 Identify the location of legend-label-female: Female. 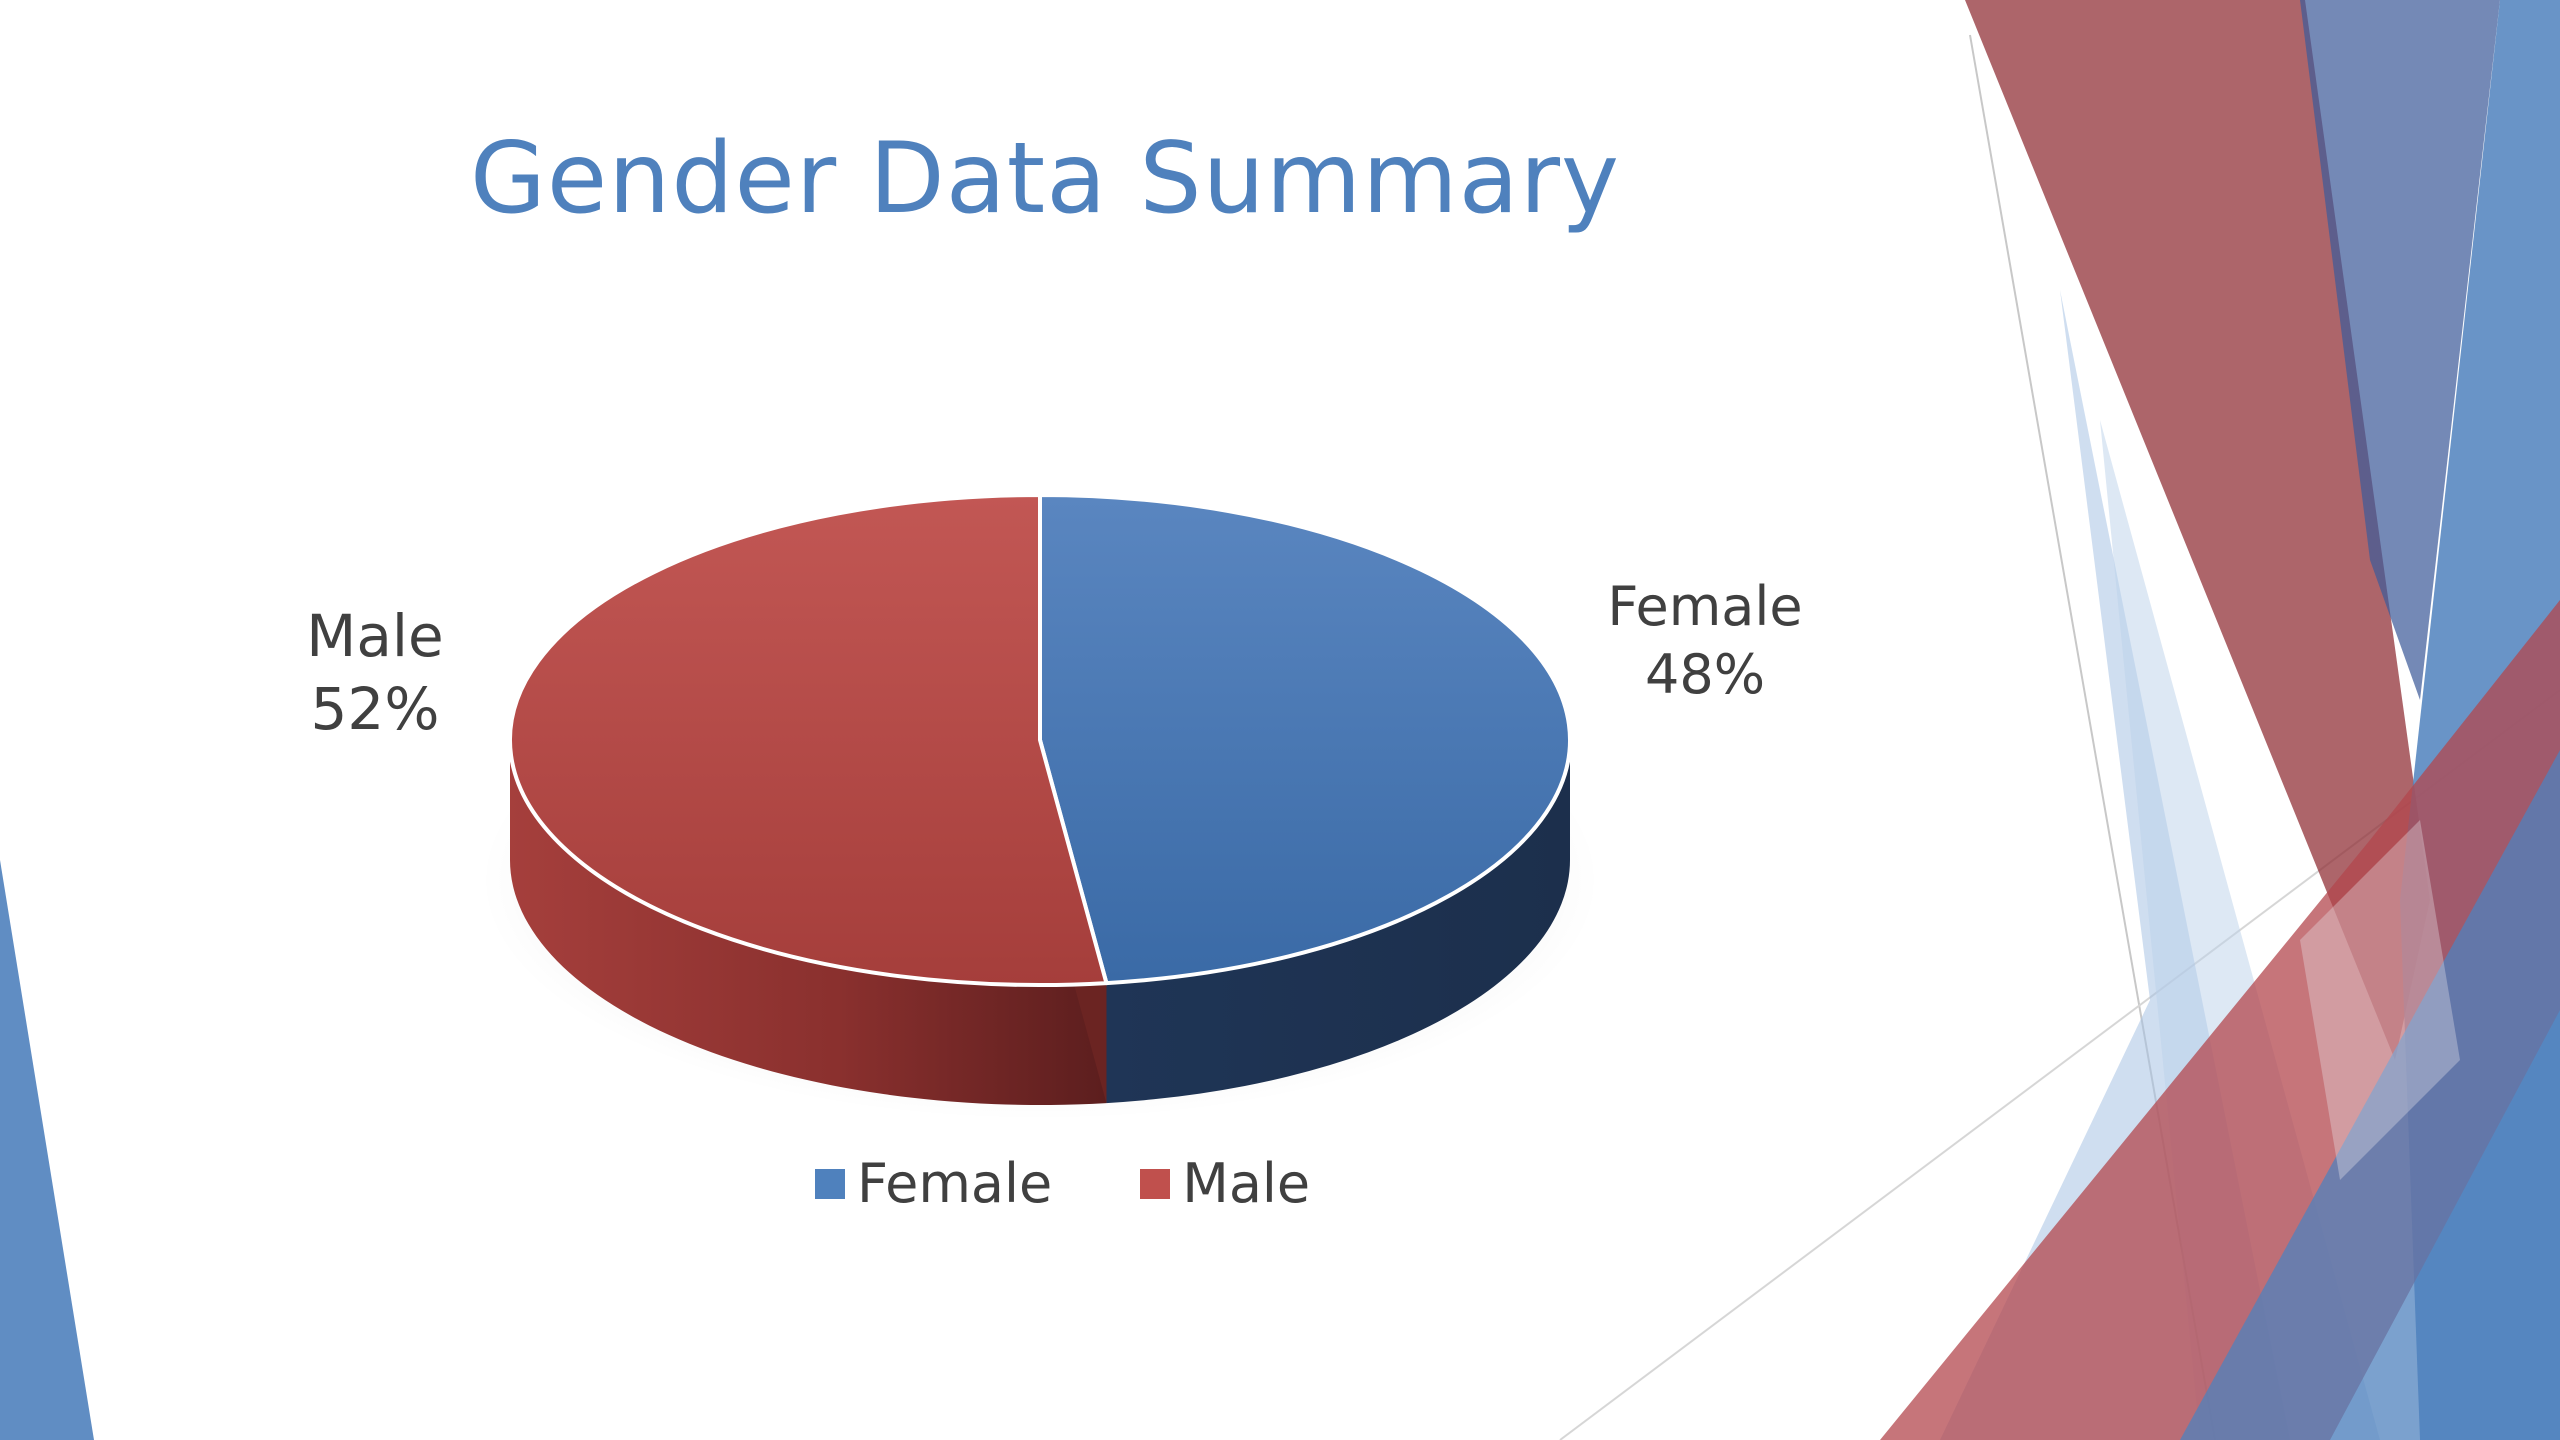
(955, 1183).